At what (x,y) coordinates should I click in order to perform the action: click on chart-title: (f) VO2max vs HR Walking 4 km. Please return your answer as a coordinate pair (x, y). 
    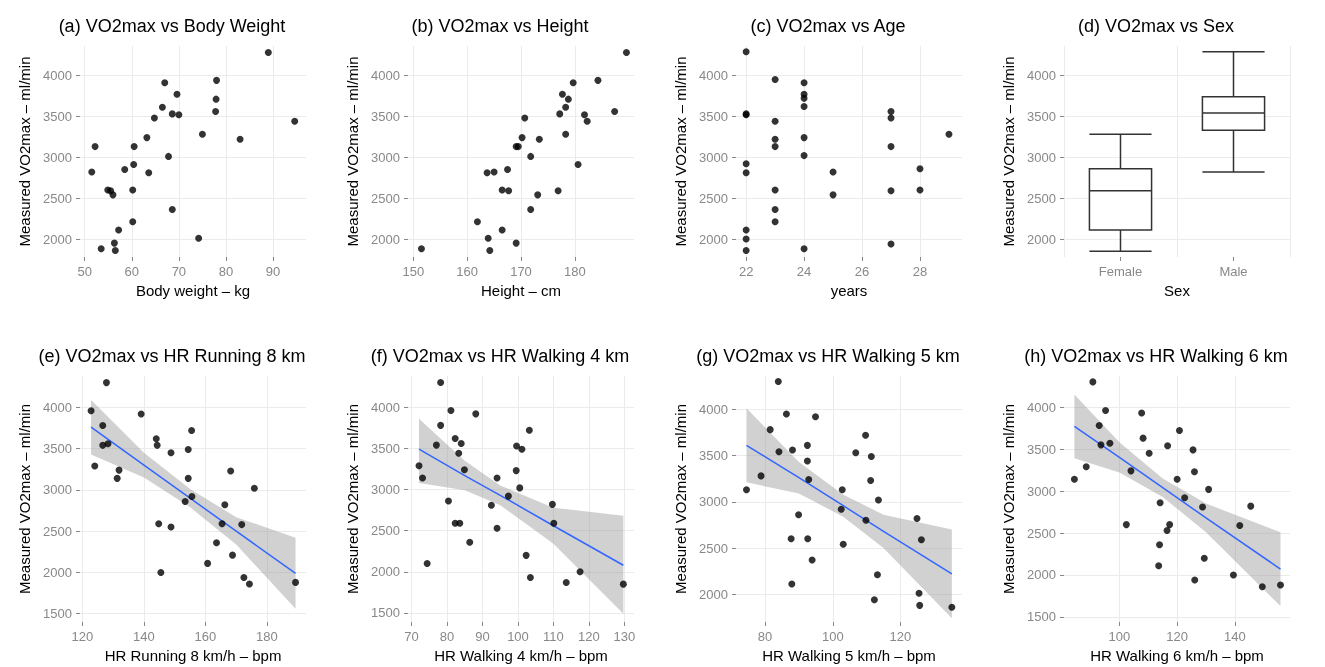
    Looking at the image, I should click on (500, 356).